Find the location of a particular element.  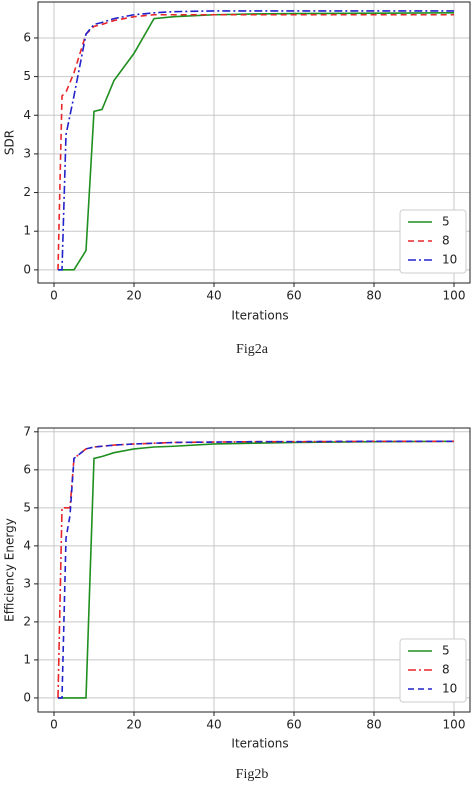

y-axis-label: Efficiency Energy is located at coordinates (10, 570).